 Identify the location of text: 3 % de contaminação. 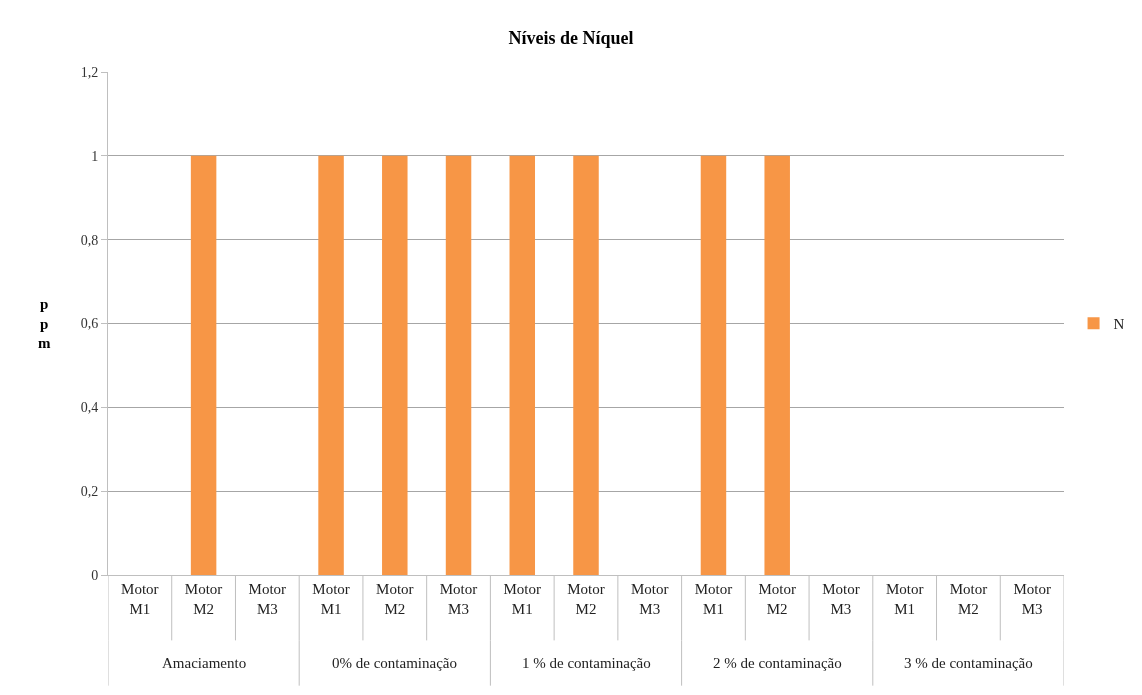
(968, 663).